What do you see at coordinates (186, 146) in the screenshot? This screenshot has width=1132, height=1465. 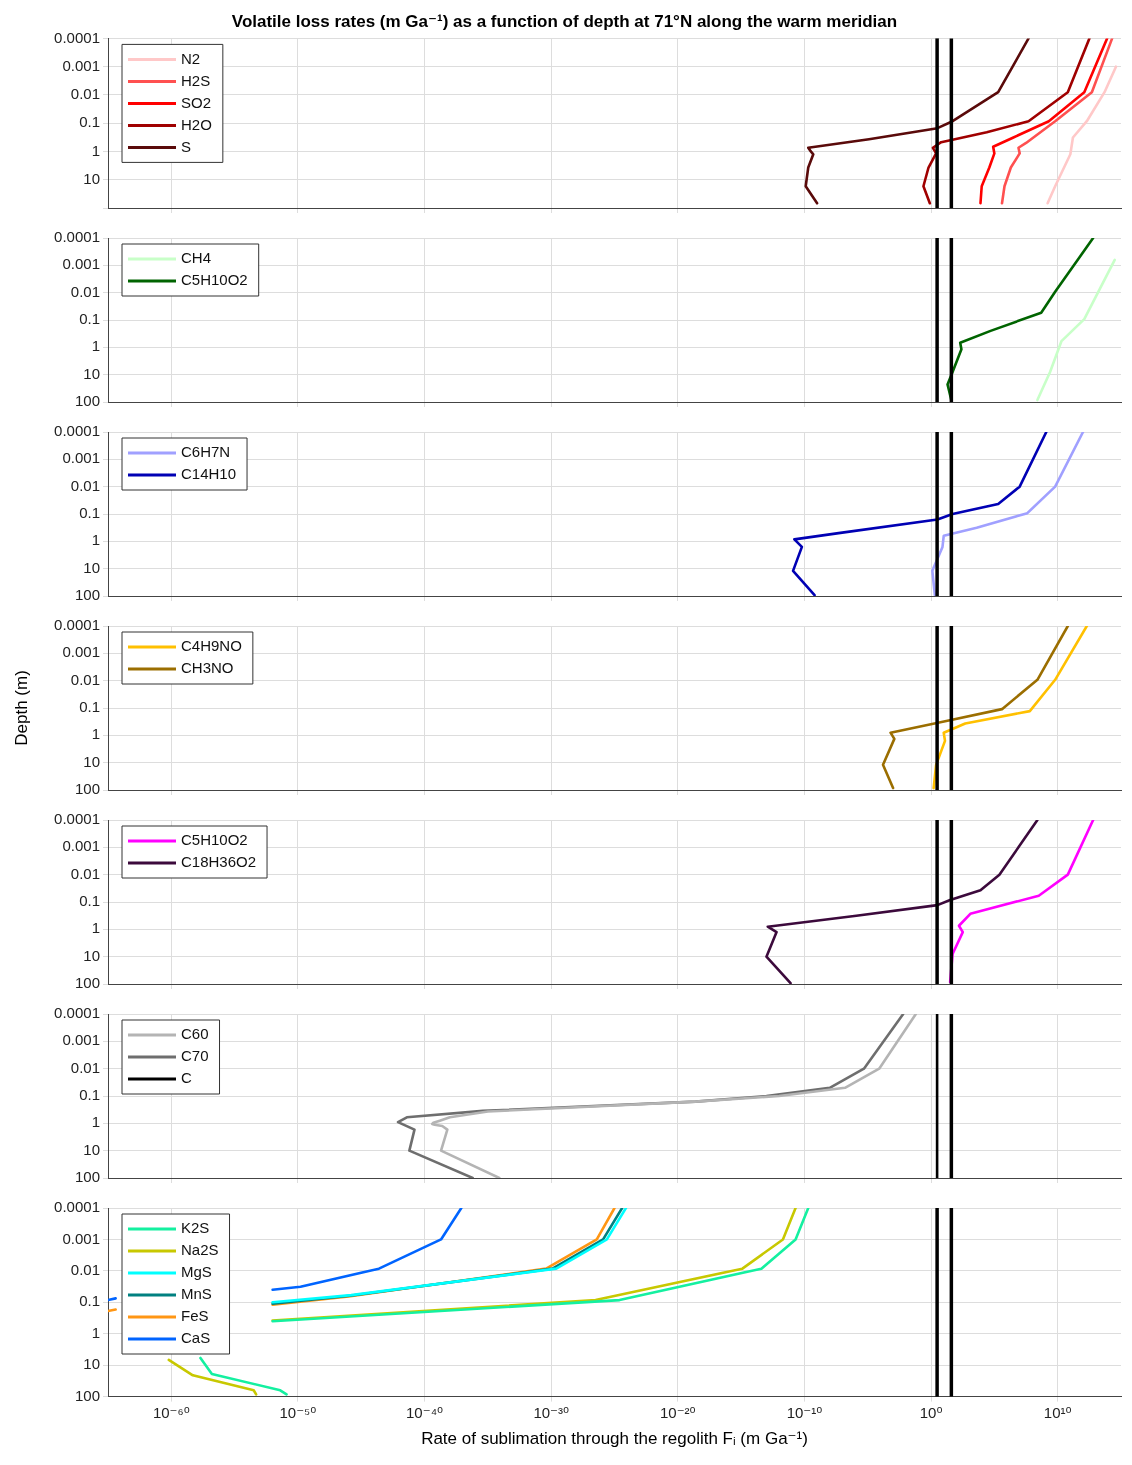 I see `legend-label: S` at bounding box center [186, 146].